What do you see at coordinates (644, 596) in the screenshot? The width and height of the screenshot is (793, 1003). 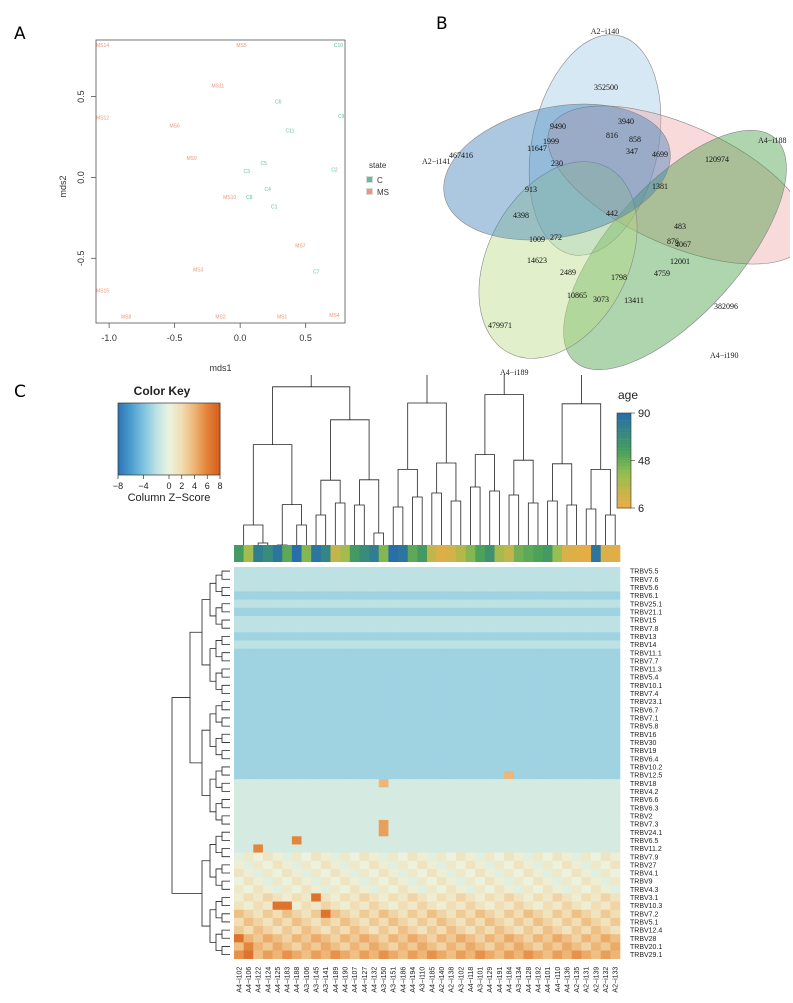 I see `row-label: TRBV6.1` at bounding box center [644, 596].